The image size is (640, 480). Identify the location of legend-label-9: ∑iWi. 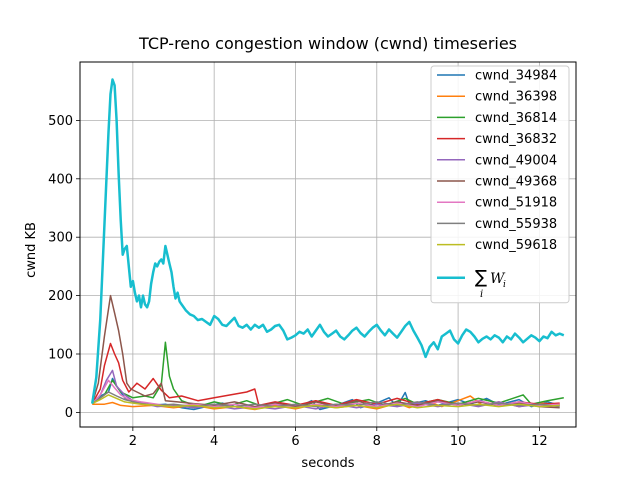
(490, 283).